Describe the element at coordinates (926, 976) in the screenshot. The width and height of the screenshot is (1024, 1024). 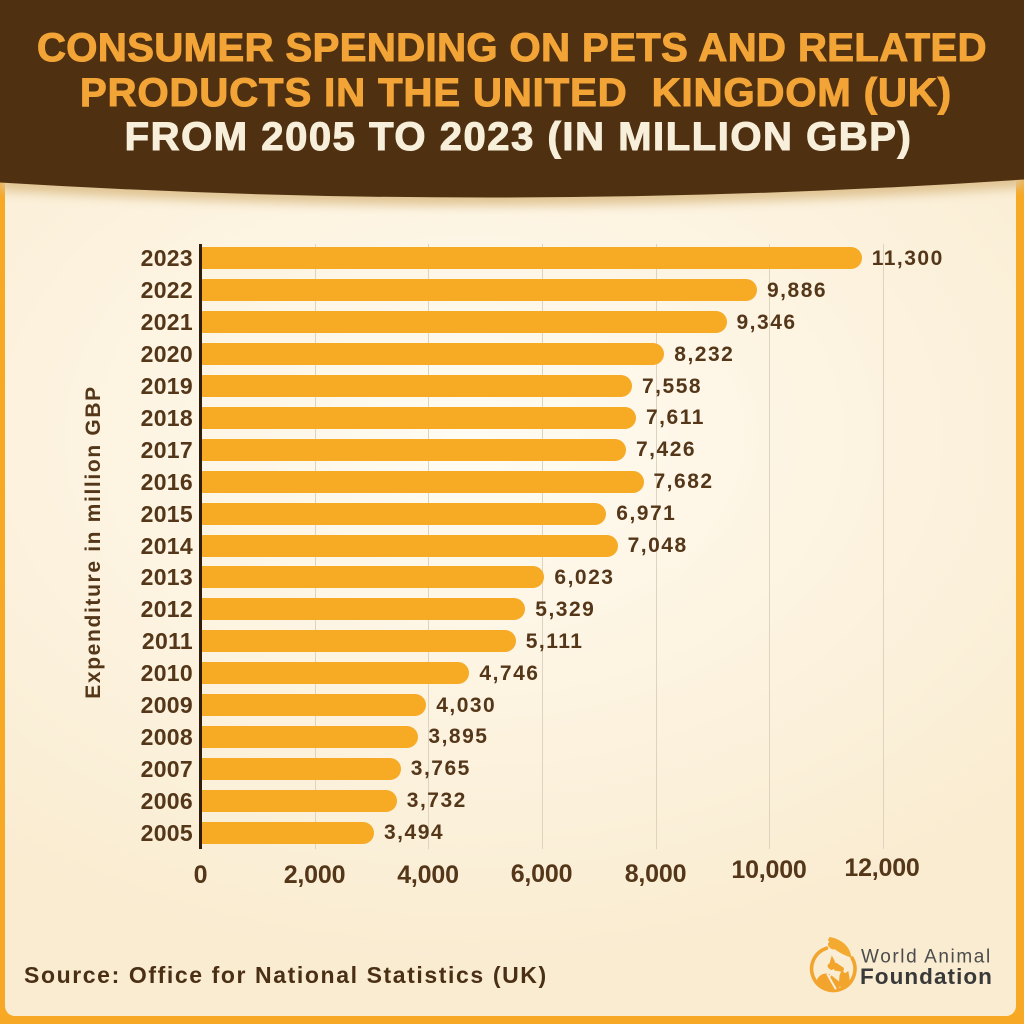
I see `svg-text: Foundation` at that location.